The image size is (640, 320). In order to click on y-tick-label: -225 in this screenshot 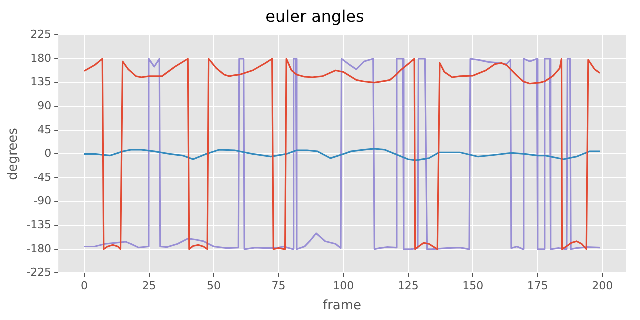, I will do `click(39, 273)`.